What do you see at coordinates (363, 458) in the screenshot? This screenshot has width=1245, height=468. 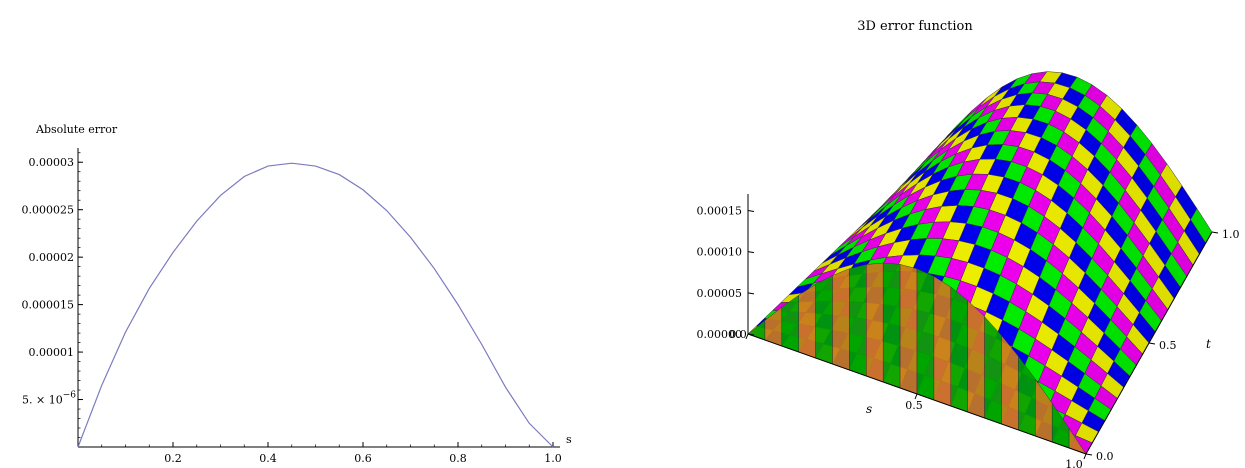 I see `x-tick-label: 0.6` at bounding box center [363, 458].